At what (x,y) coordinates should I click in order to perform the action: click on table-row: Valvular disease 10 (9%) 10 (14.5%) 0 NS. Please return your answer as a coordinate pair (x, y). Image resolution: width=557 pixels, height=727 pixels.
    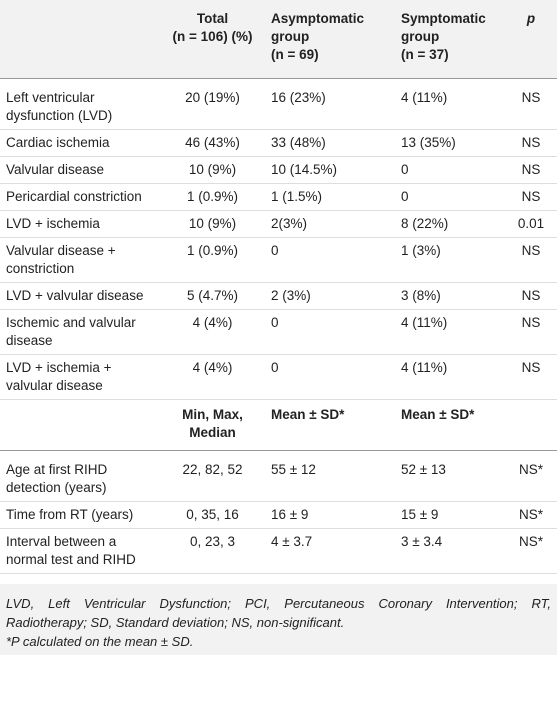
    Looking at the image, I should click on (278, 170).